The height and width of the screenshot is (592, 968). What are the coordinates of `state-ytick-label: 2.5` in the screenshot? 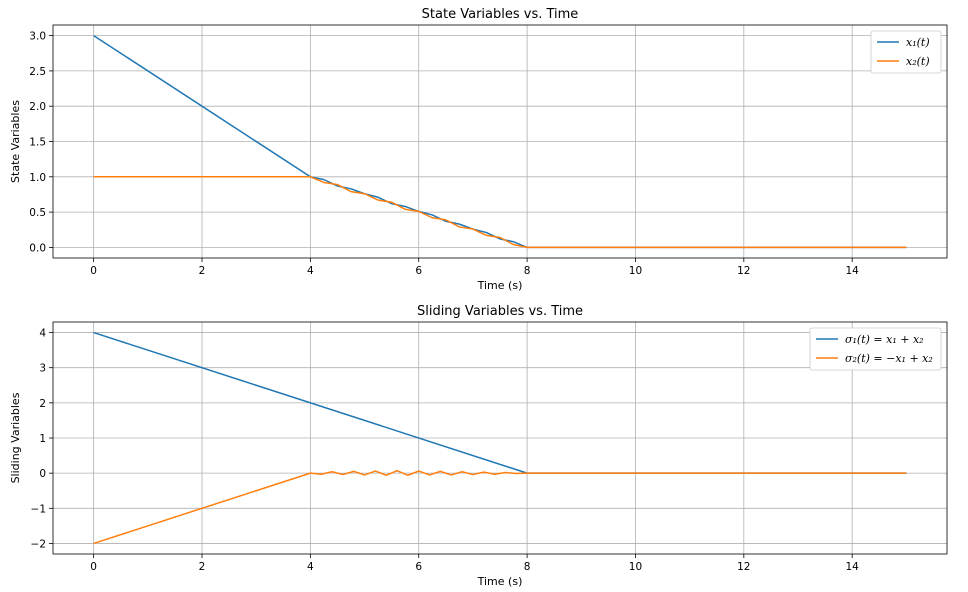 It's located at (37, 72).